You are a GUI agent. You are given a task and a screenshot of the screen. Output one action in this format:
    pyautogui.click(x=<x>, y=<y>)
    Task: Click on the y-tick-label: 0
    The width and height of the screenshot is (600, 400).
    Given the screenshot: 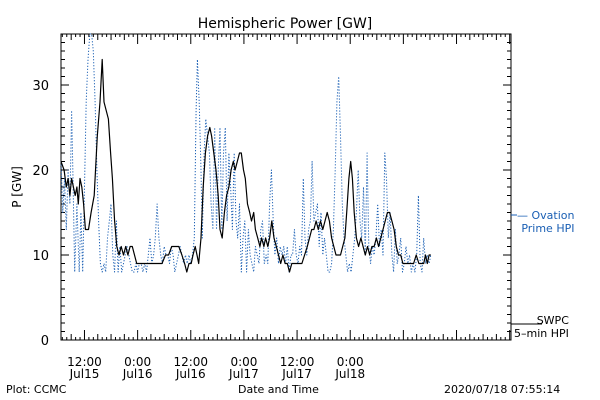 What is the action you would take?
    pyautogui.click(x=45, y=341)
    